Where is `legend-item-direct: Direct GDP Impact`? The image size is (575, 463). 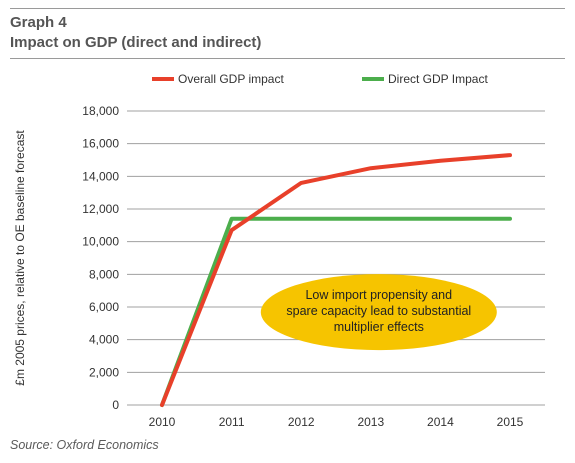 legend-item-direct: Direct GDP Impact is located at coordinates (425, 79).